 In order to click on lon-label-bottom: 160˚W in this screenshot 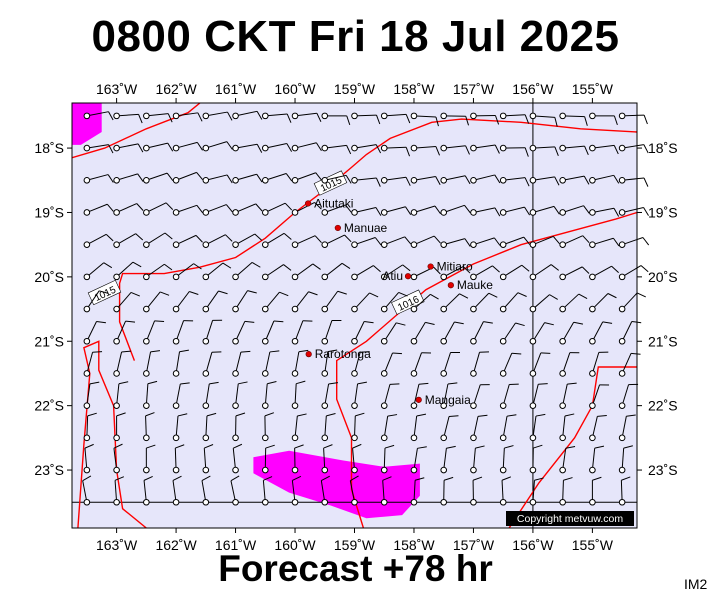, I will do `click(295, 545)`.